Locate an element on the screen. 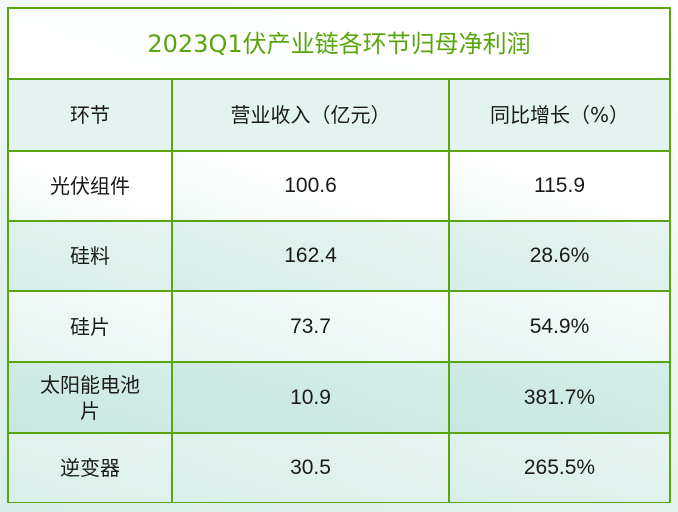 The width and height of the screenshot is (678, 512). cell-revenue: 100.6 is located at coordinates (310, 186).